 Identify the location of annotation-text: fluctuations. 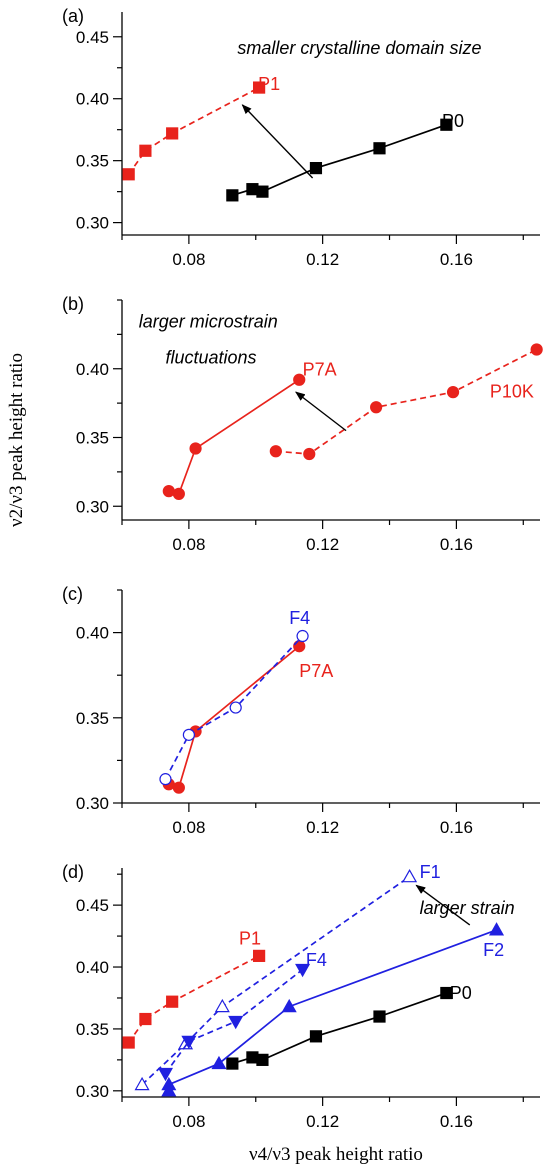
(210, 357).